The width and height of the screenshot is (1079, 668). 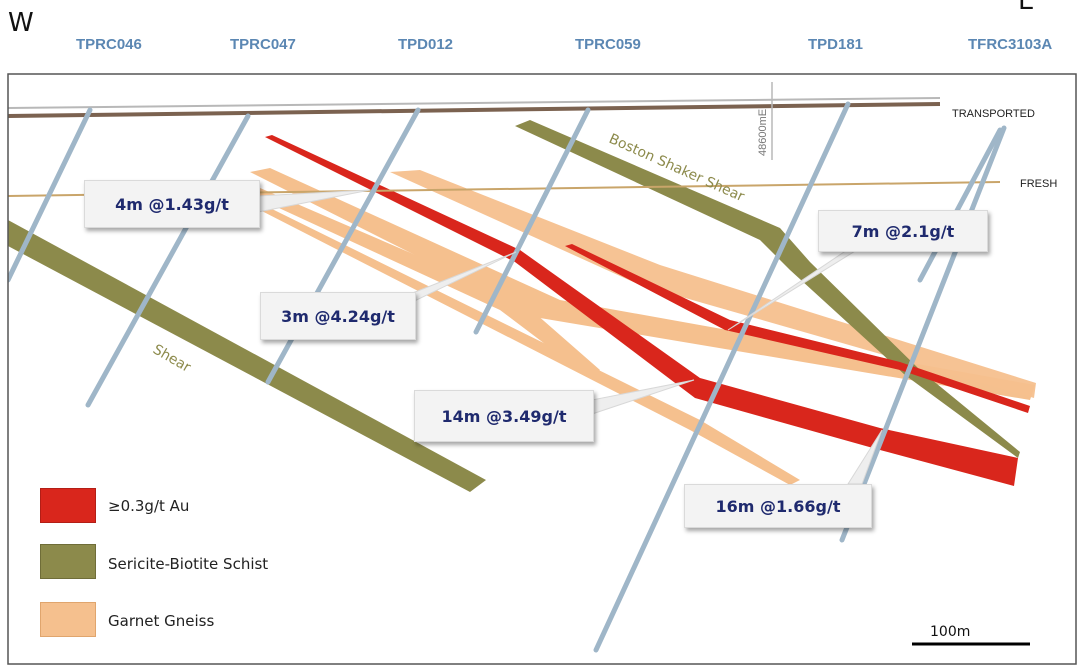 I want to click on legend-label-gold: ≥0.3g/t Au, so click(x=149, y=506).